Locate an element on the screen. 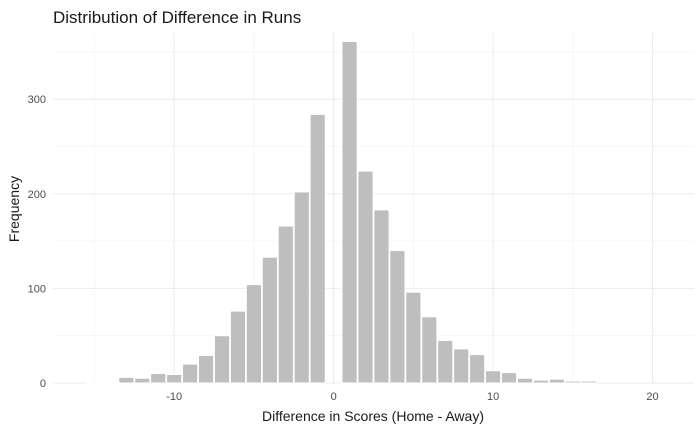 This screenshot has width=700, height=432. y-tick-label: 300 is located at coordinates (37, 100).